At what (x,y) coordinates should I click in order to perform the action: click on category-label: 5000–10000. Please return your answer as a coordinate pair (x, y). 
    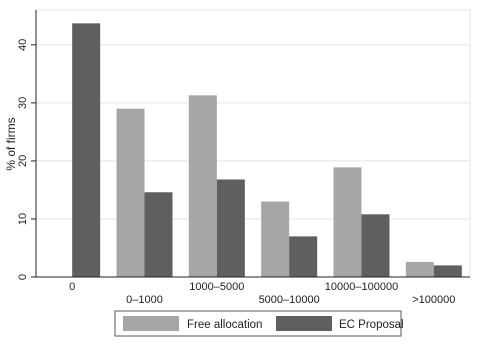
    Looking at the image, I should click on (289, 300).